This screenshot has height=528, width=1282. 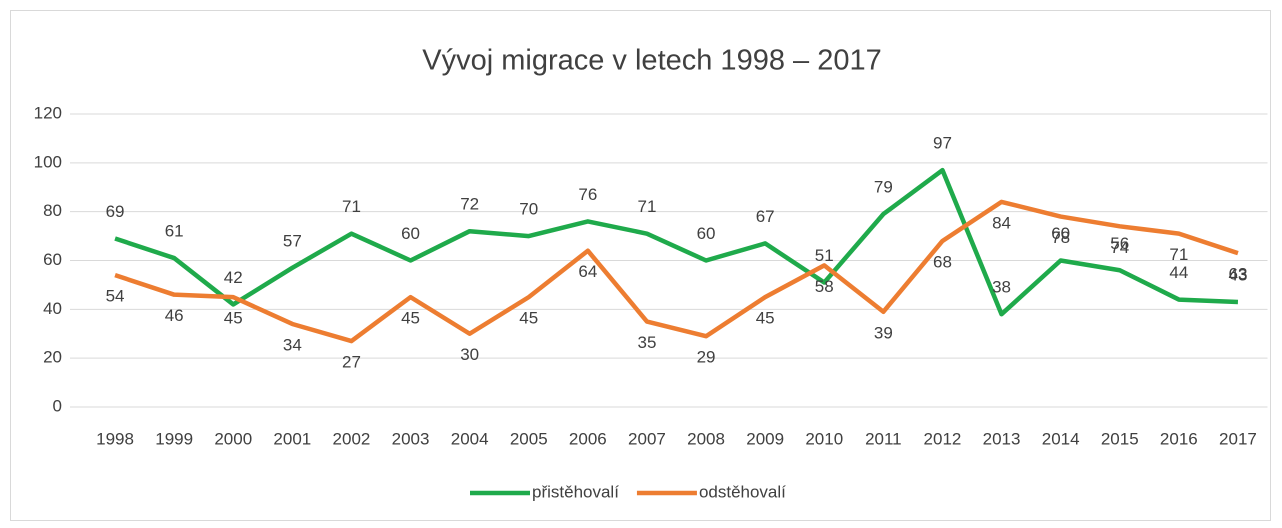 What do you see at coordinates (529, 438) in the screenshot?
I see `x-tick-label: 2005` at bounding box center [529, 438].